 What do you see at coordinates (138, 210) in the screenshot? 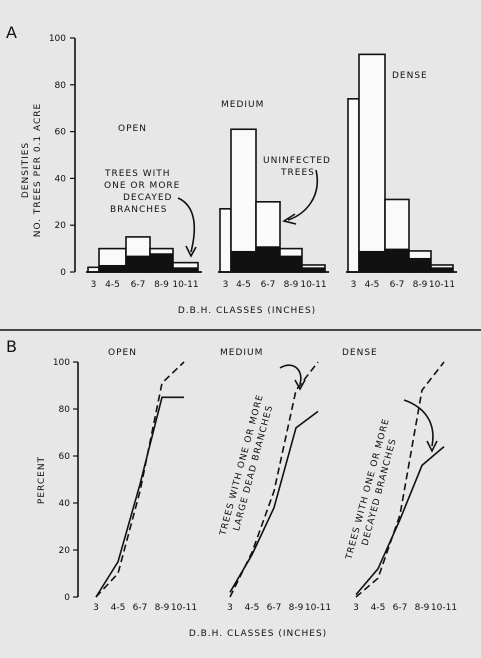
I see `annotation-decayed-line4: BRANCHES` at bounding box center [138, 210].